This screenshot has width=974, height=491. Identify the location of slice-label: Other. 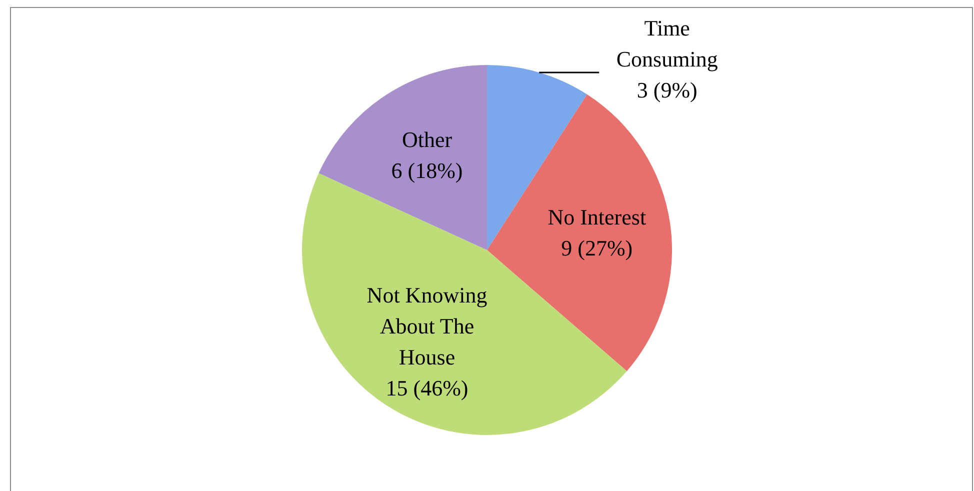
(427, 139).